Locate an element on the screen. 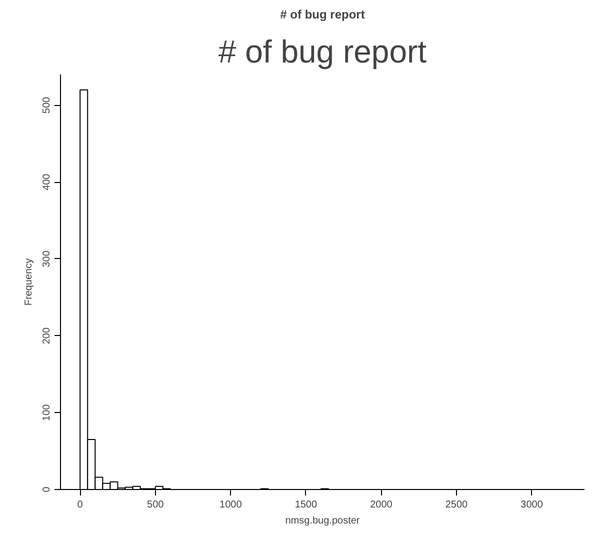 The width and height of the screenshot is (594, 559). x-tick-label: 0 is located at coordinates (80, 505).